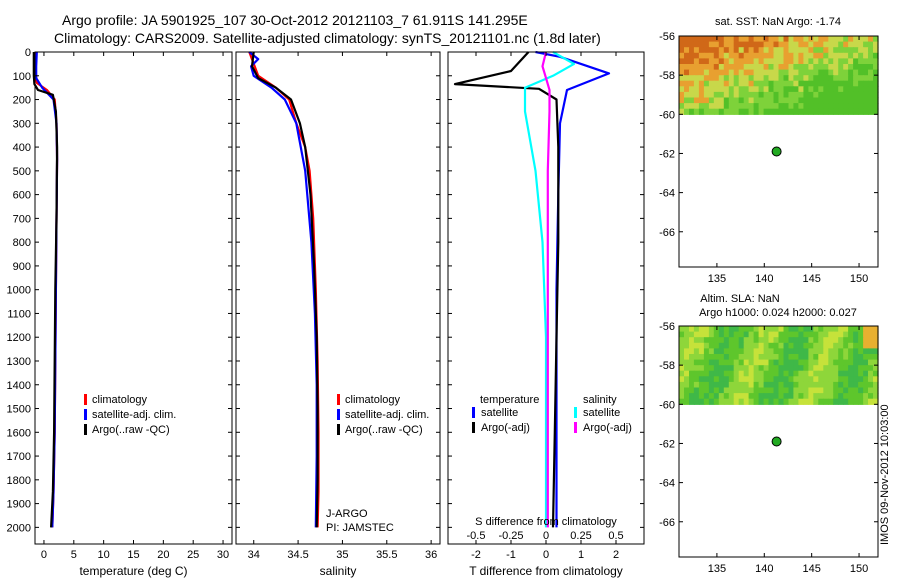  Describe the element at coordinates (19, 362) in the screenshot. I see `y-tick-label: 1300` at that location.